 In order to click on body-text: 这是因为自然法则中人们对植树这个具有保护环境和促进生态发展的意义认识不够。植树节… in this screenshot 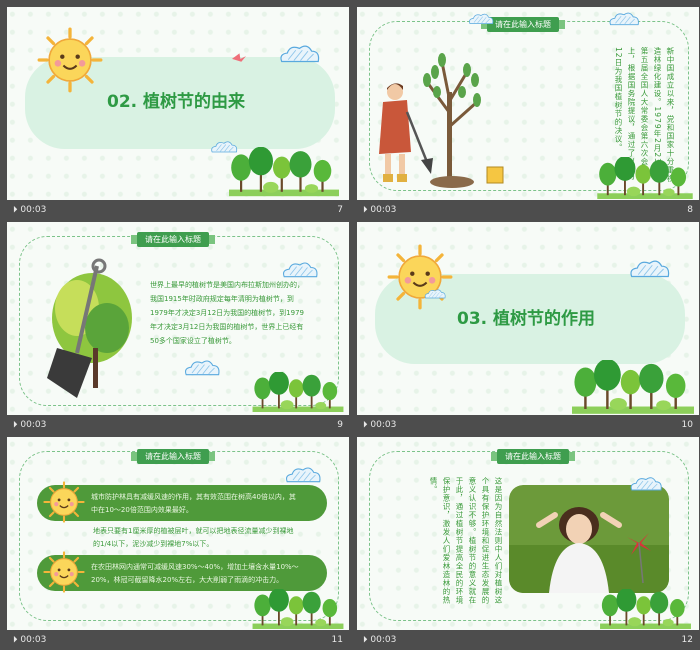, I will do `click(466, 541)`.